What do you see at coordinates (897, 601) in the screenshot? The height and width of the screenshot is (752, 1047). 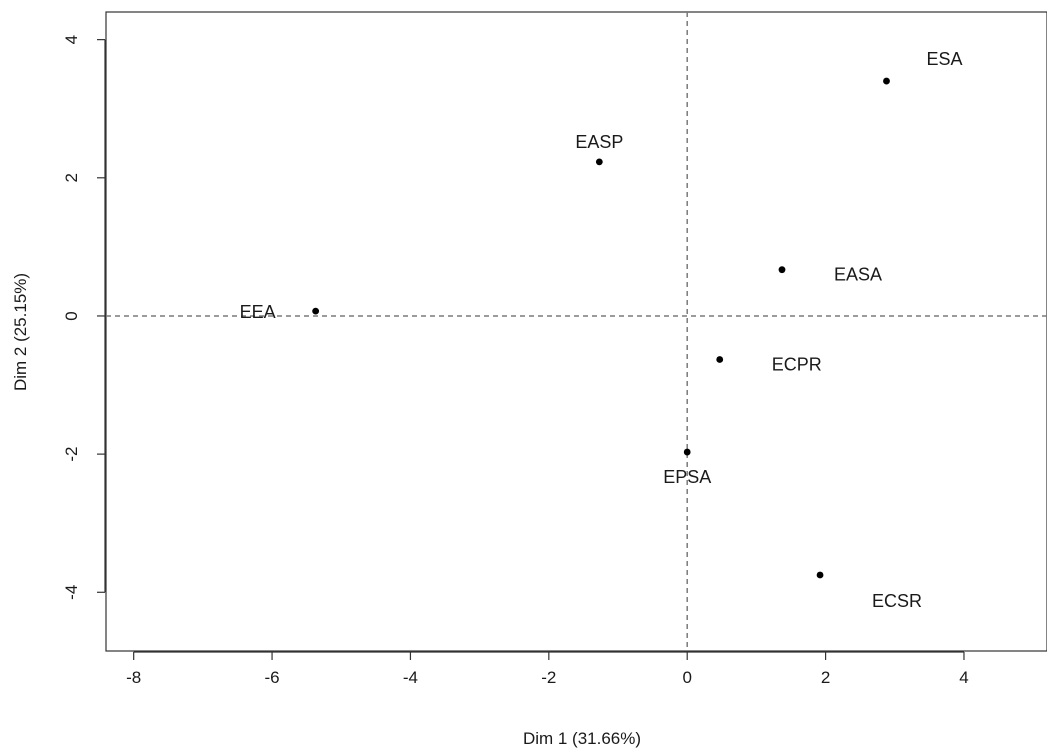 I see `point-label-ecsr: ECSR` at bounding box center [897, 601].